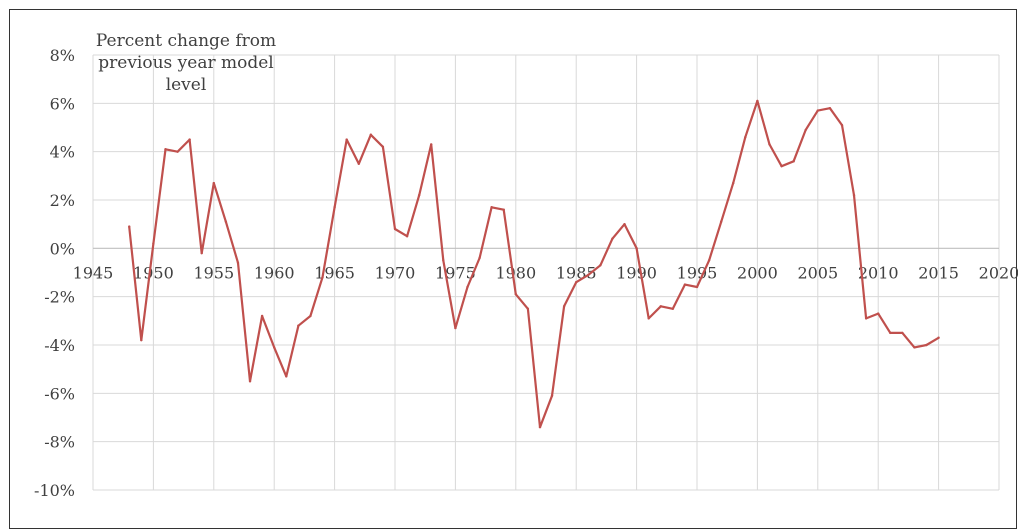 The image size is (1018, 529). I want to click on y-tick-label: -2%, so click(59, 297).